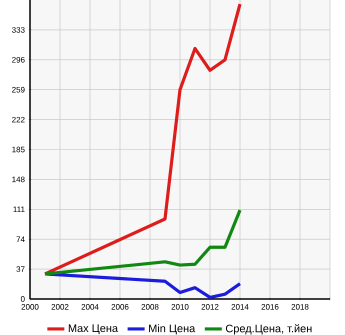 This screenshot has height=335, width=345. I want to click on legend-label: Min Цена, so click(172, 329).